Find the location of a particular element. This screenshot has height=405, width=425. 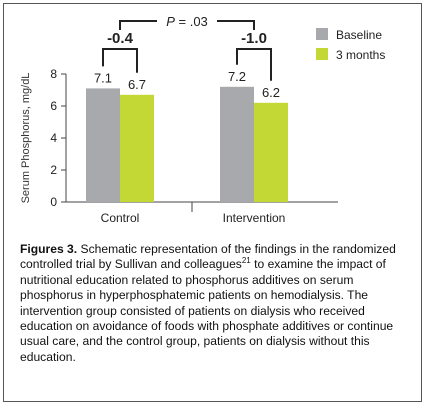

bar-intervention-3-months is located at coordinates (271, 152).